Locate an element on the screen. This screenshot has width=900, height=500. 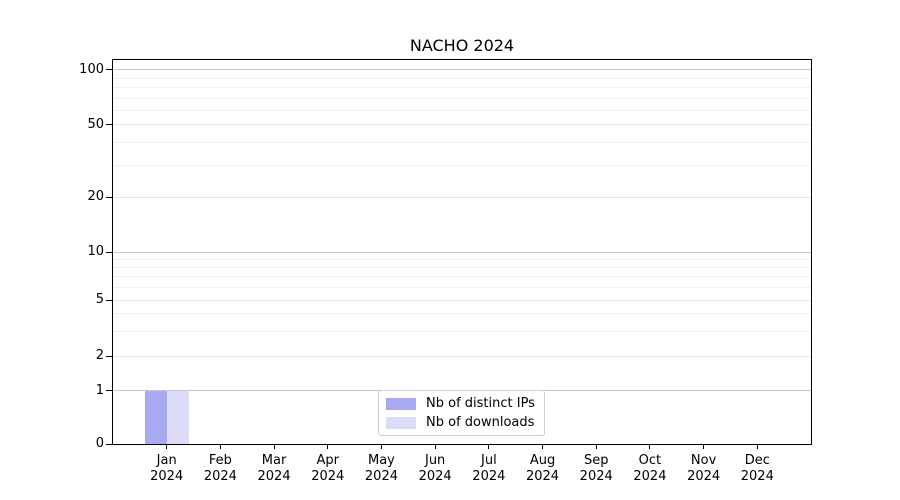
x-tick-month: Aug is located at coordinates (542, 460).